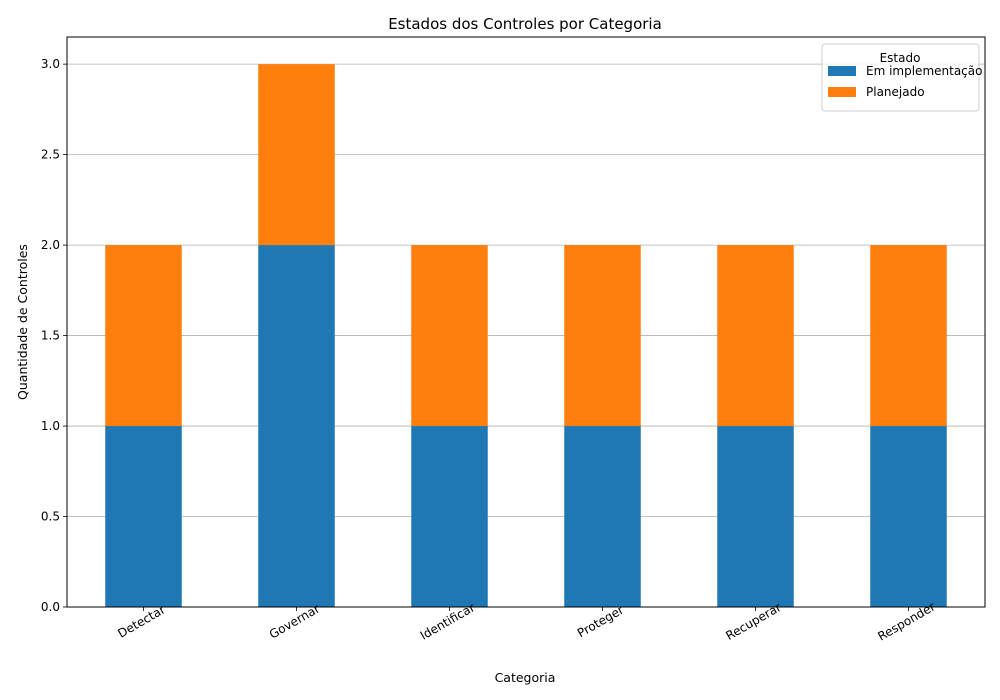 The width and height of the screenshot is (1000, 700). Describe the element at coordinates (296, 155) in the screenshot. I see `bar-governar-planejado` at that location.